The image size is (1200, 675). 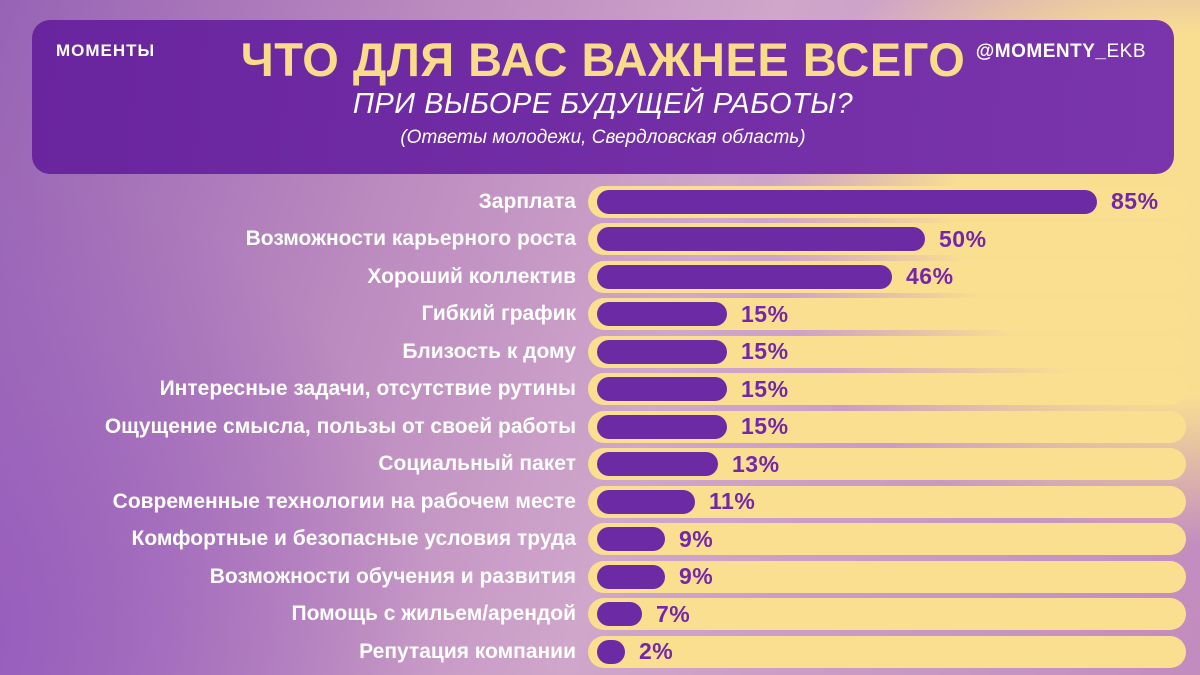 What do you see at coordinates (467, 651) in the screenshot?
I see `category-label: Репутация компании` at bounding box center [467, 651].